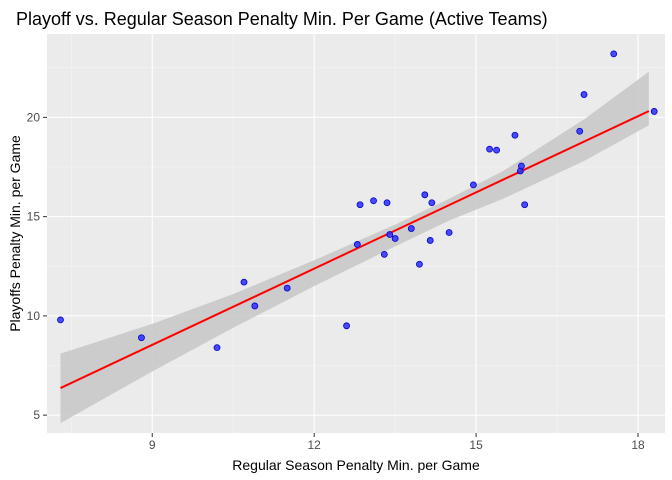 The image size is (672, 480). Describe the element at coordinates (638, 445) in the screenshot. I see `x-tick-label: 18` at that location.